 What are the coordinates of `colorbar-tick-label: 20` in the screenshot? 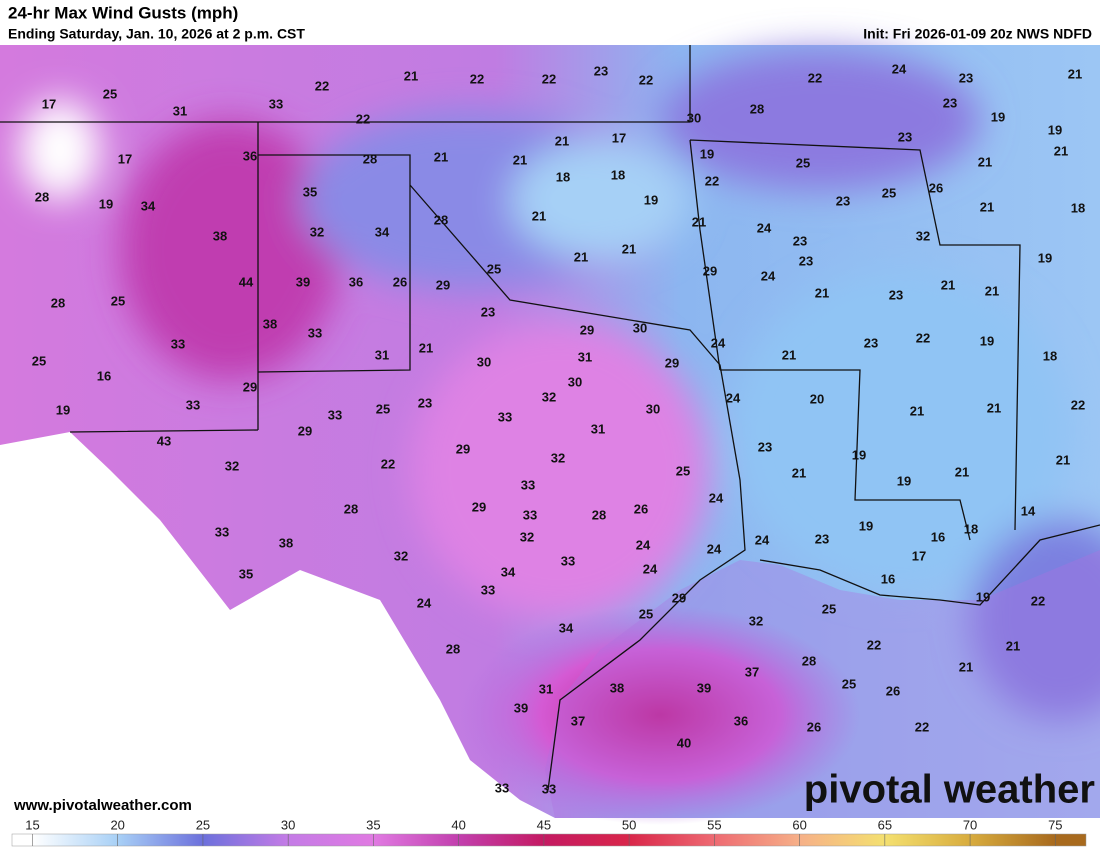 It's located at (117, 824).